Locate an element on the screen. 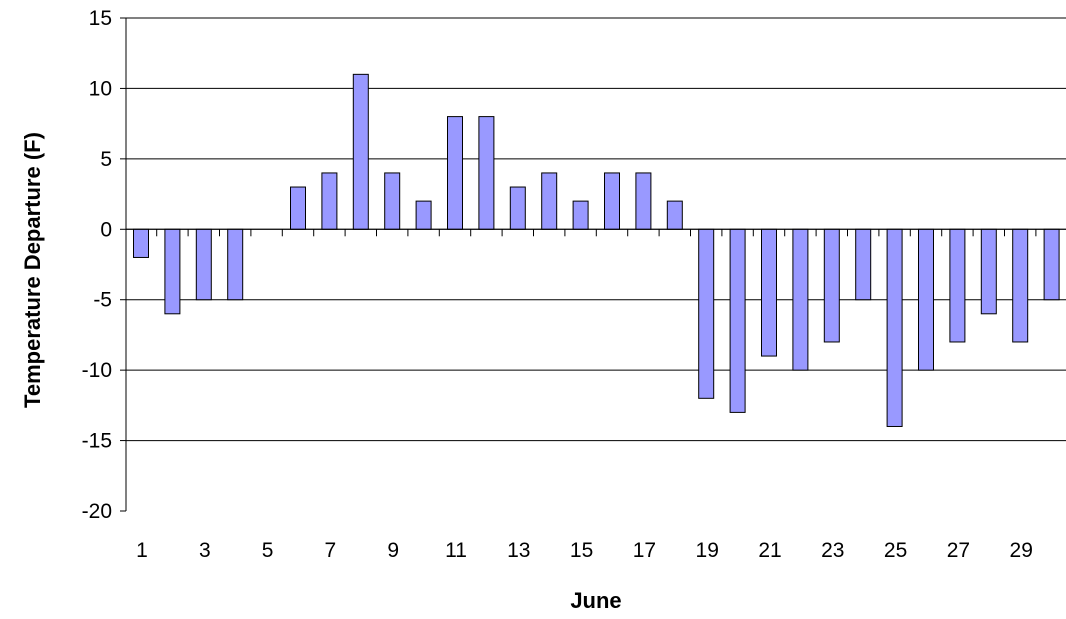  y-tick-label: -5 is located at coordinates (102, 300).